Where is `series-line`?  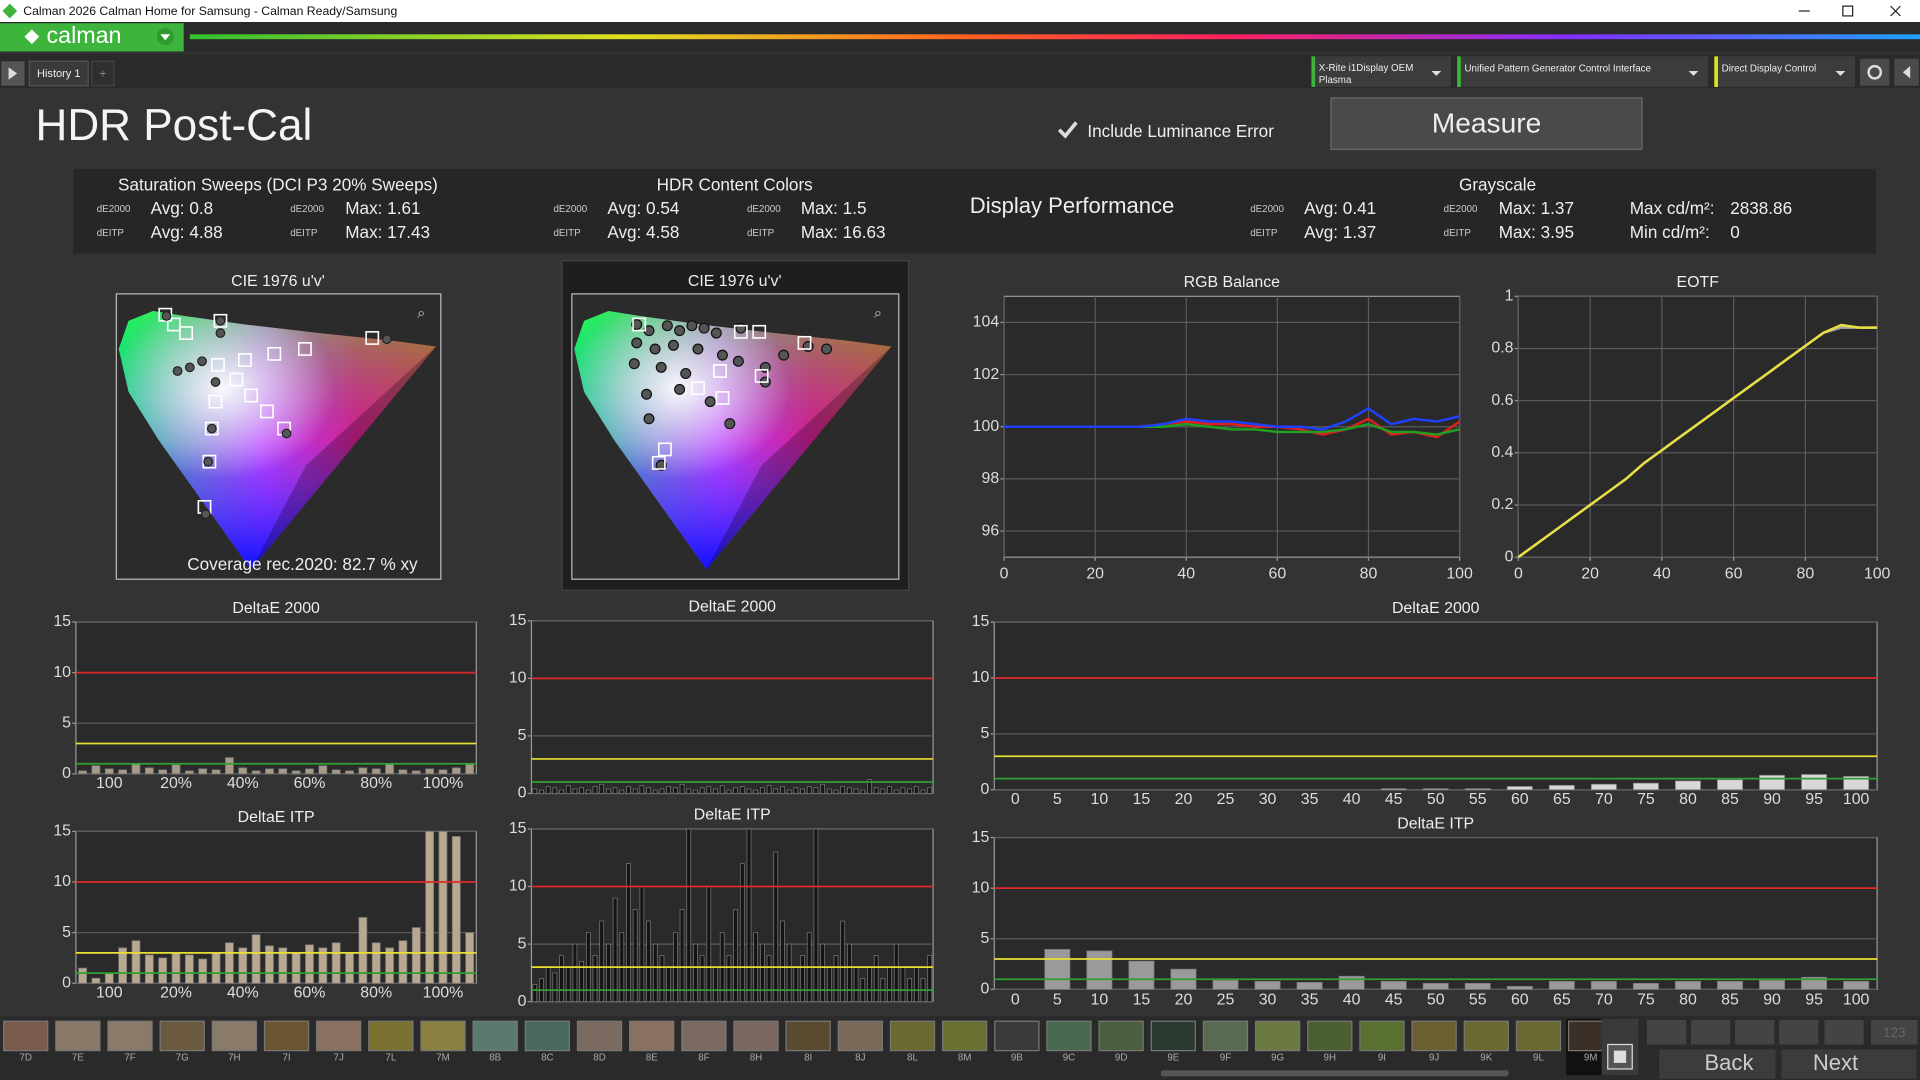
series-line is located at coordinates (1232, 419).